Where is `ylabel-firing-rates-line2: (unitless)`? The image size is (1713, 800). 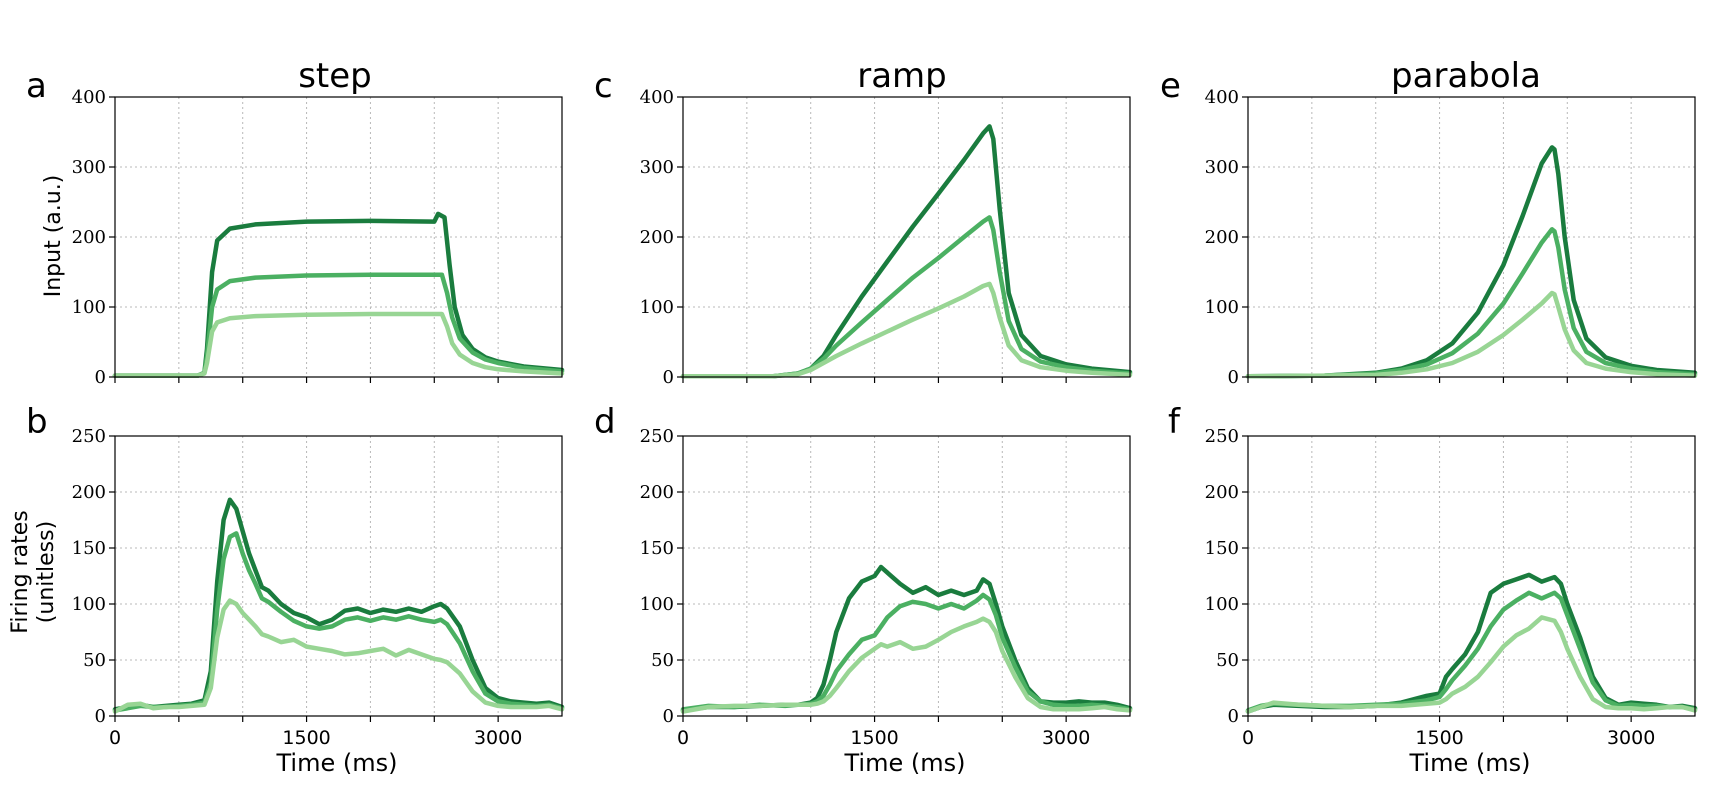 ylabel-firing-rates-line2: (unitless) is located at coordinates (46, 572).